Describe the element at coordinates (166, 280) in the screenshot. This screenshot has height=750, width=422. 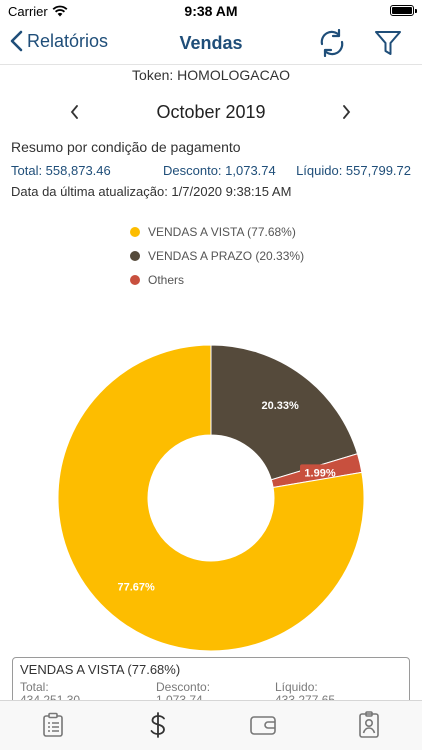
I see `legend-label: Others` at that location.